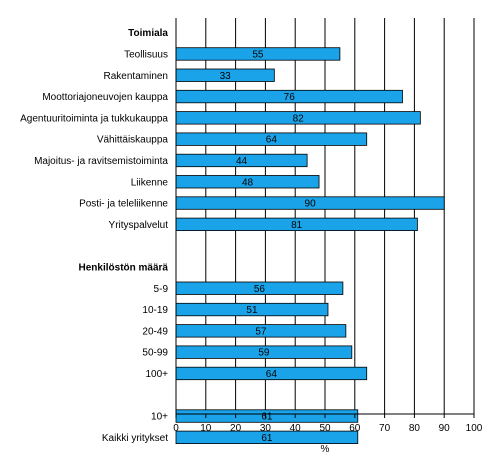 This screenshot has width=492, height=471. What do you see at coordinates (155, 331) in the screenshot?
I see `category-label: 20-49` at bounding box center [155, 331].